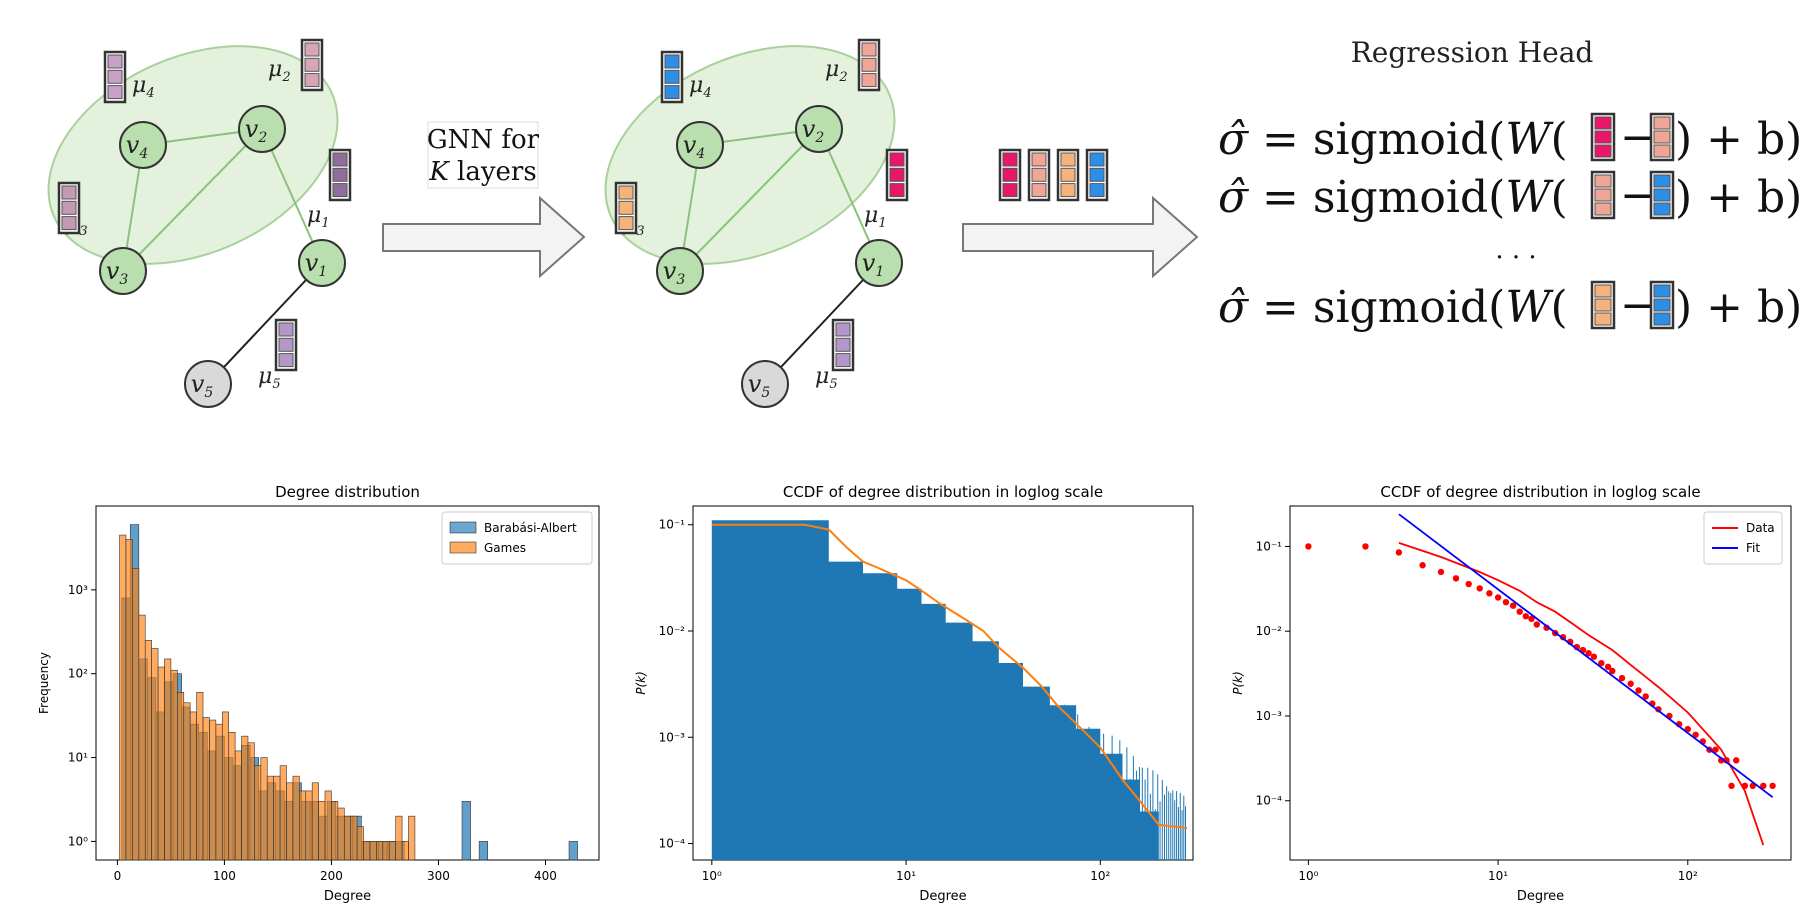 The width and height of the screenshot is (1820, 915). I want to click on x-tick-label: 10⁰, so click(1308, 876).